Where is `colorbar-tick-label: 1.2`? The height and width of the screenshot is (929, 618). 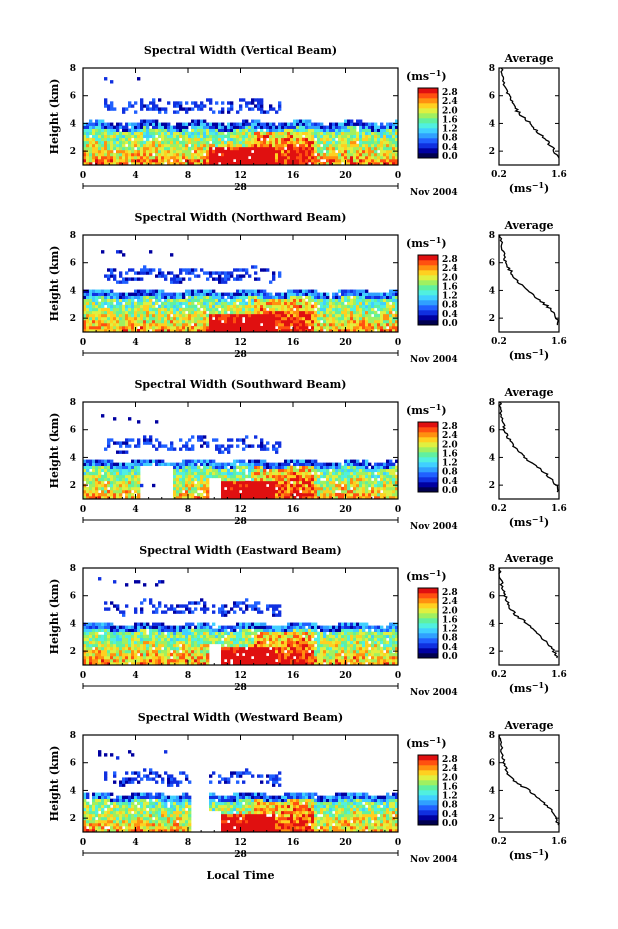
colorbar-tick-label: 1.2 is located at coordinates (450, 297).